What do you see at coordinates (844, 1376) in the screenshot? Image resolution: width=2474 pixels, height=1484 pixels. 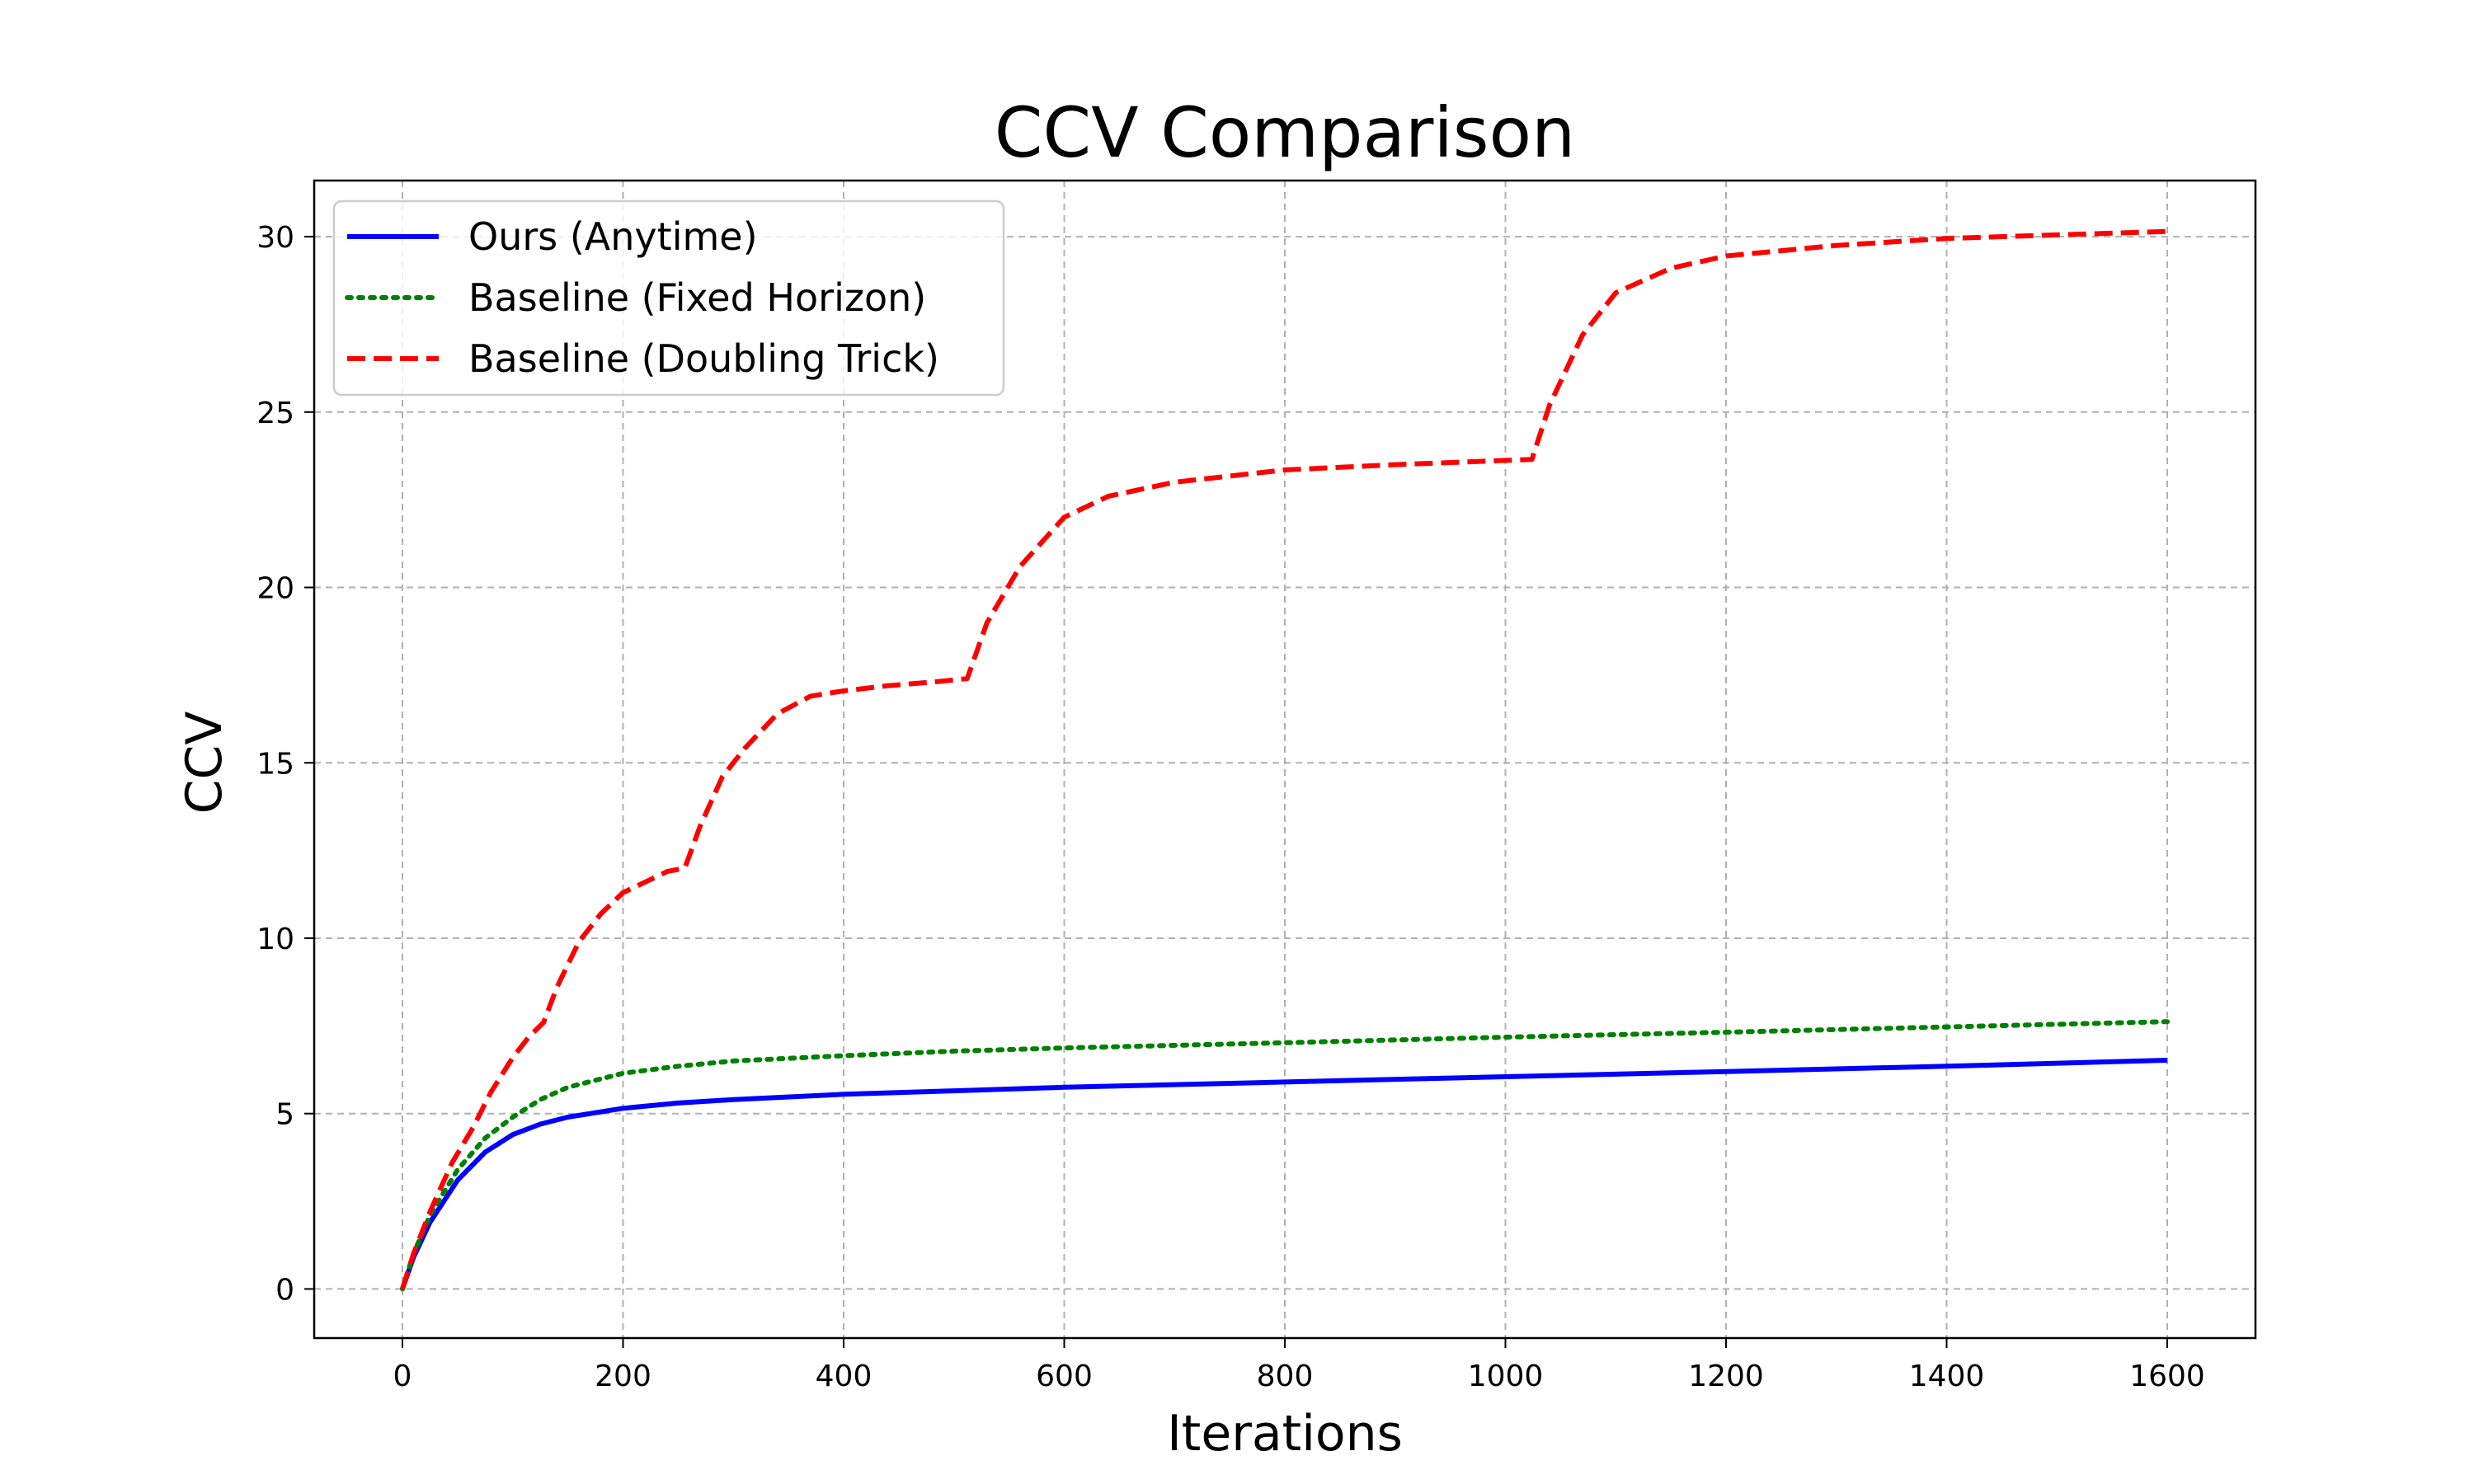 I see `x-tick-label: 400` at bounding box center [844, 1376].